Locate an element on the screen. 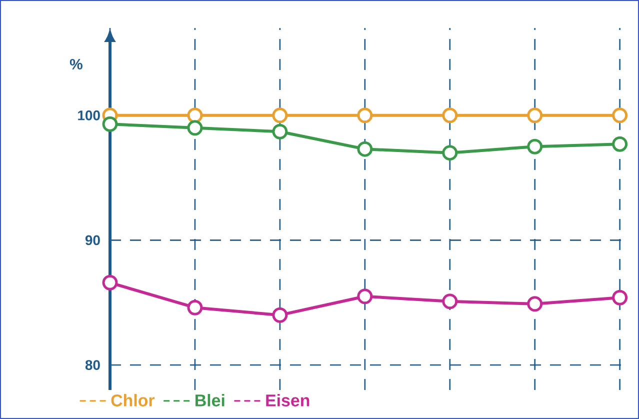  y-tick-label: 80 is located at coordinates (92, 365).